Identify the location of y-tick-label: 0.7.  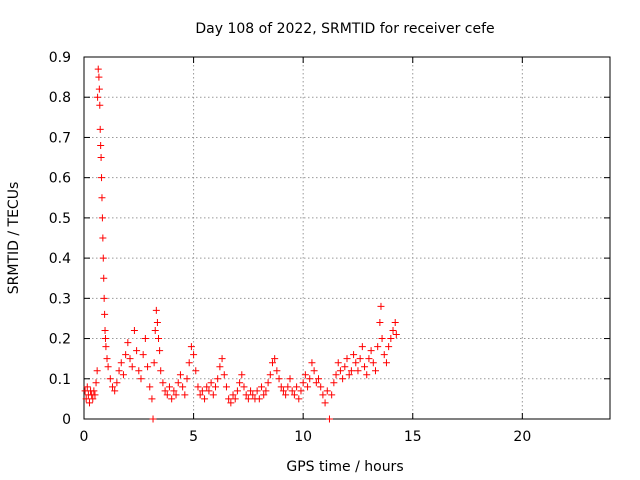
(60, 138).